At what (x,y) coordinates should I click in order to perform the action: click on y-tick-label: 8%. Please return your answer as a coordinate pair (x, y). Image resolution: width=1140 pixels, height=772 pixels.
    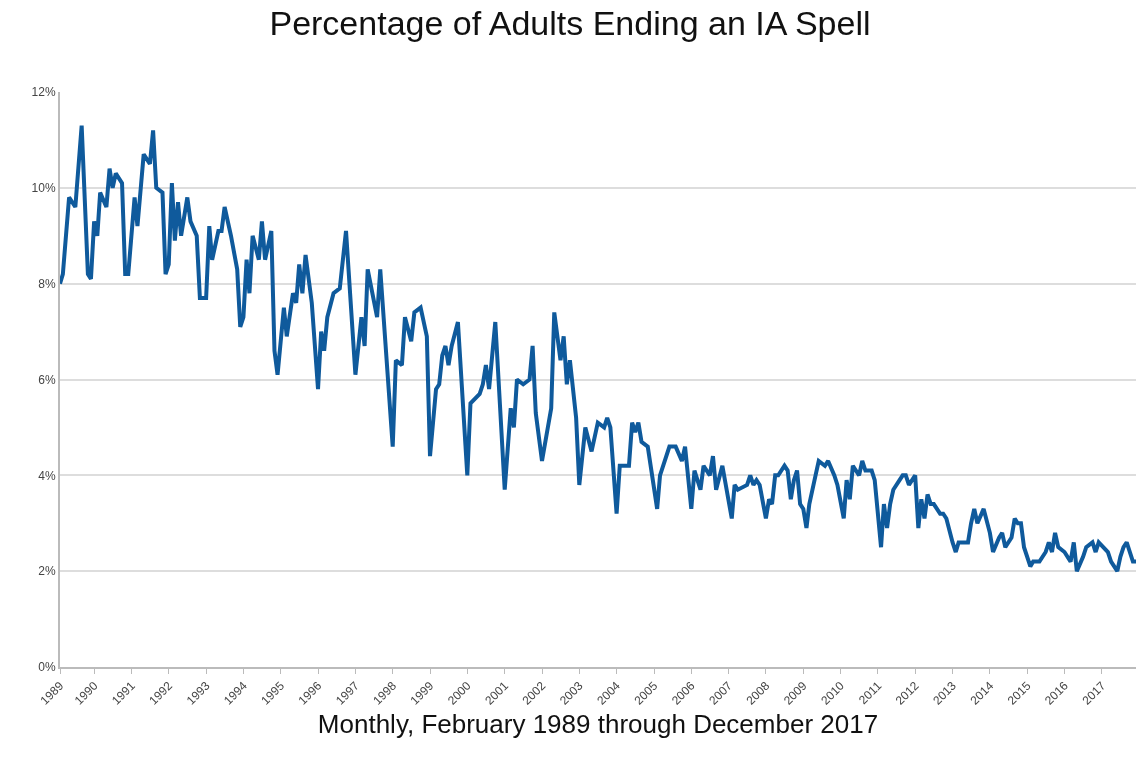
    Looking at the image, I should click on (47, 283).